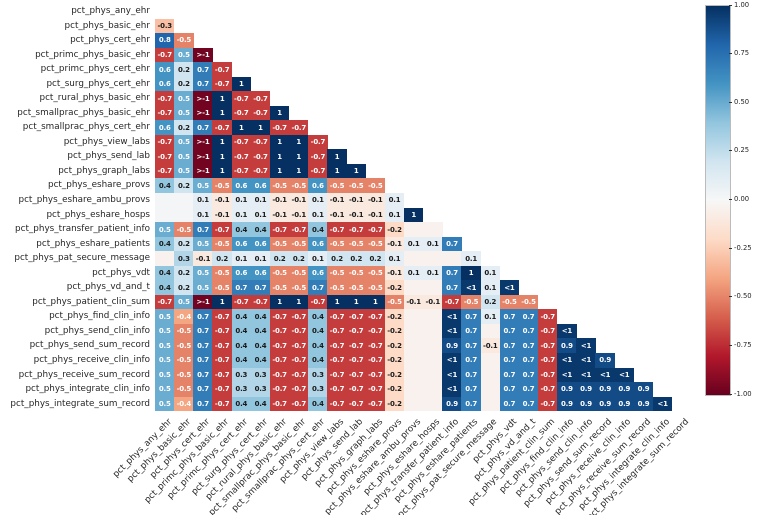 This screenshot has width=768, height=515. Describe the element at coordinates (318, 171) in the screenshot. I see `heatmap-cell-pct_phys_graph_labs-vs-pct_smallprac_phys_cert_ehr: -0.7` at that location.